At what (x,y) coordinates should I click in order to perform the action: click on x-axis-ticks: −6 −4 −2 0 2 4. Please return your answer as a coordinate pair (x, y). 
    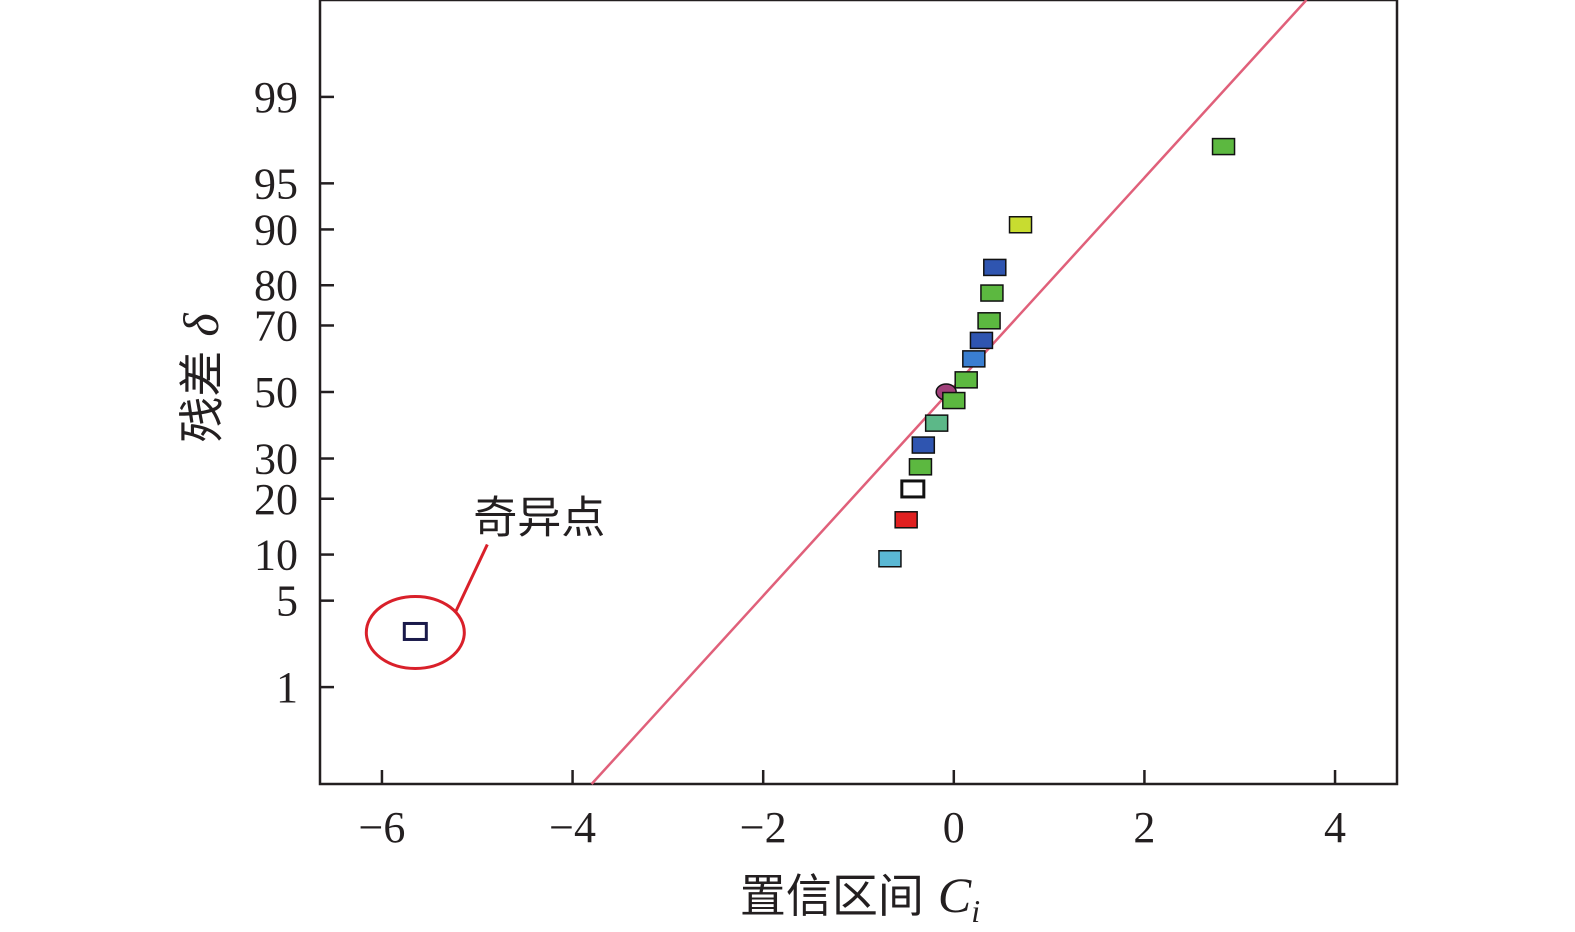
    Looking at the image, I should click on (852, 811).